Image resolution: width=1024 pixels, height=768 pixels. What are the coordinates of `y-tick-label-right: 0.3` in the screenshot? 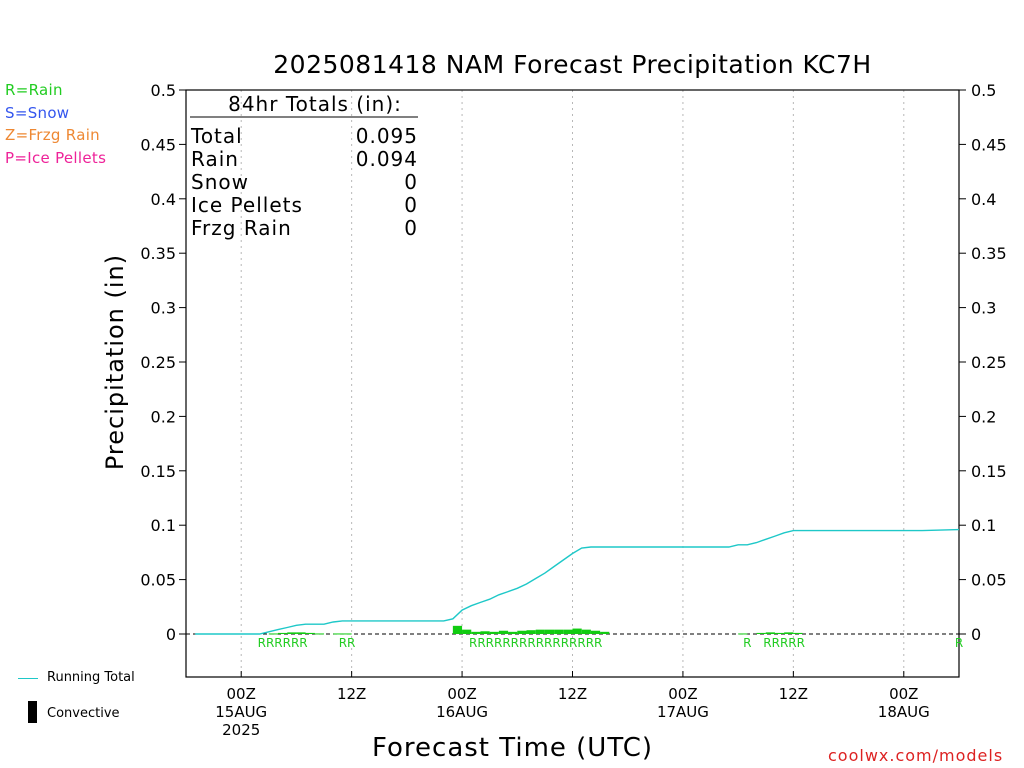 It's located at (983, 308).